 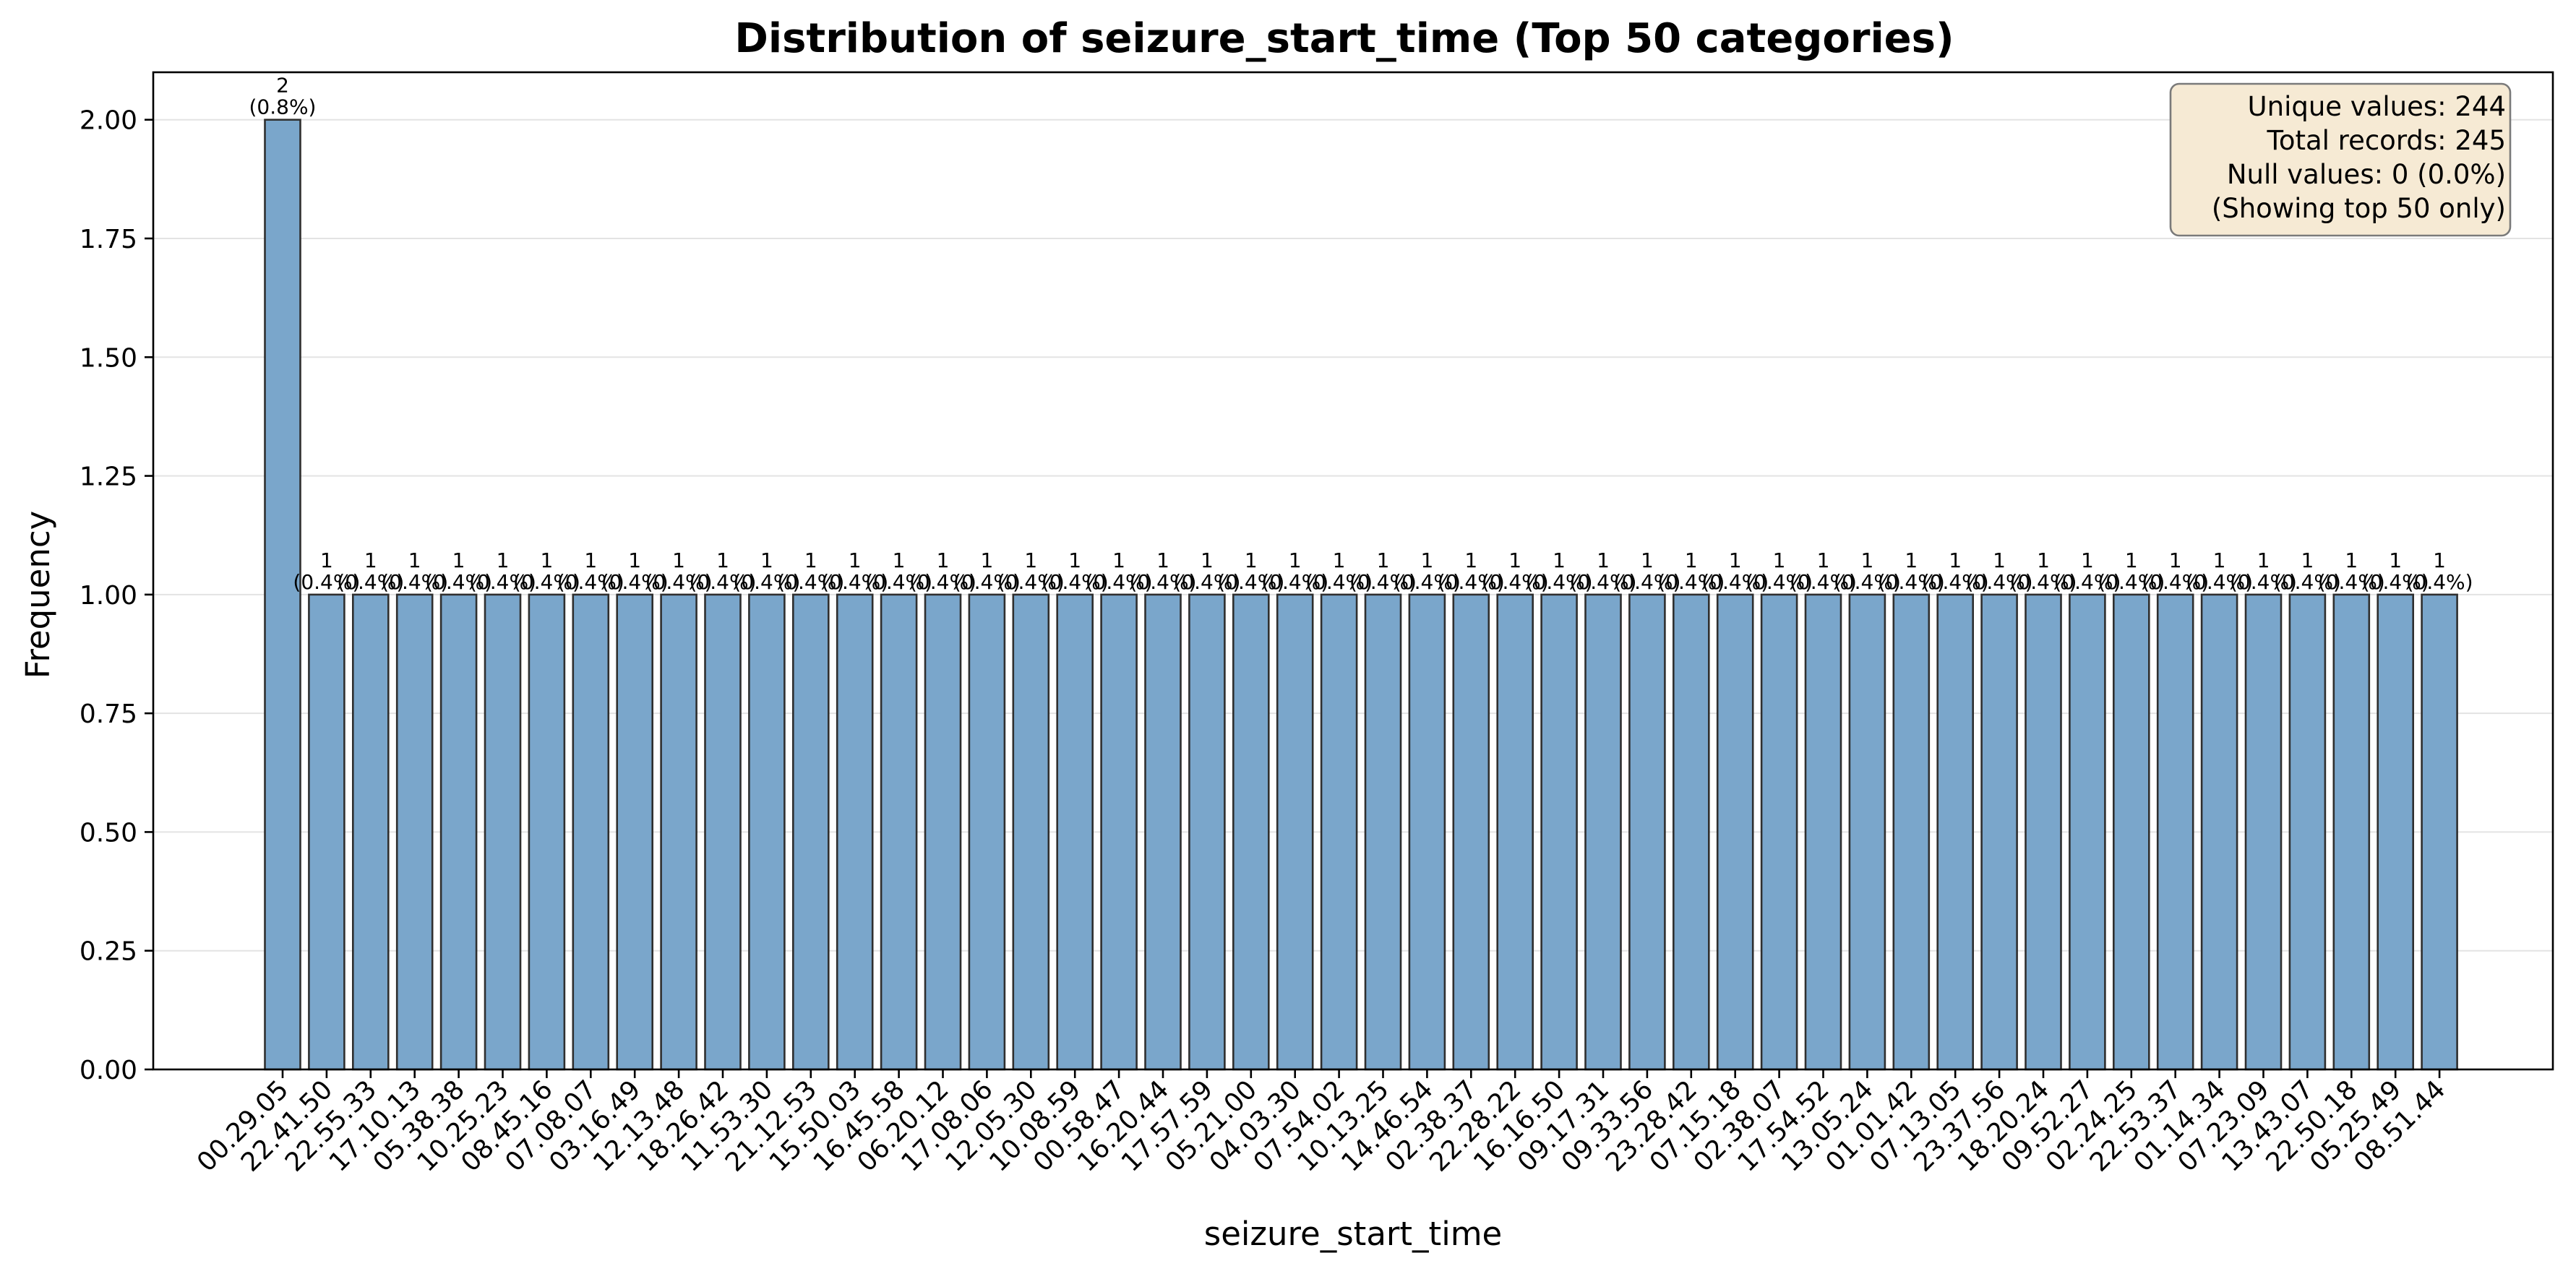 What do you see at coordinates (109, 121) in the screenshot?
I see `y-tick-label: 2.00` at bounding box center [109, 121].